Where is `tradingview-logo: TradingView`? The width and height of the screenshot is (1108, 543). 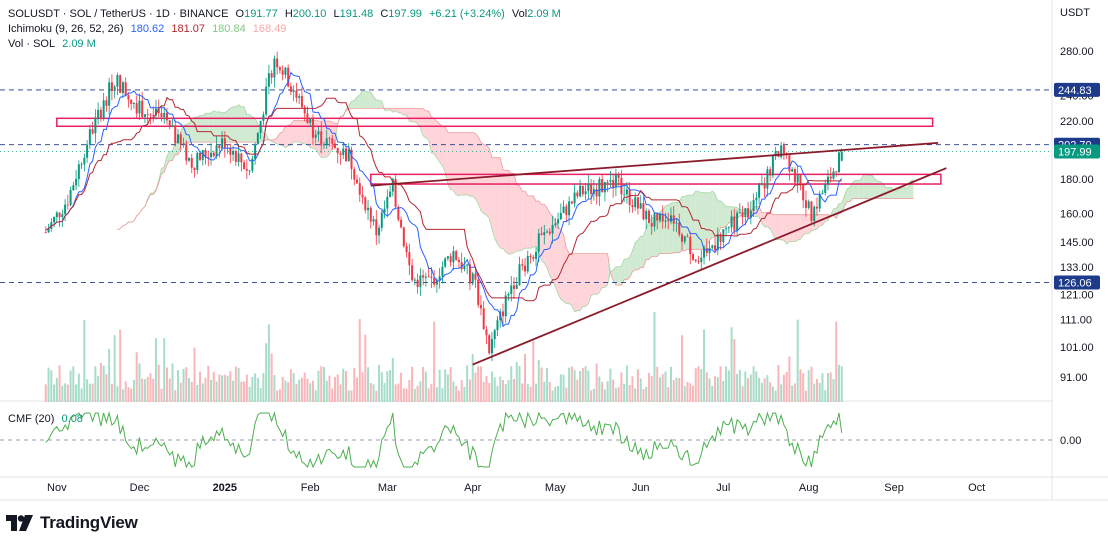
tradingview-logo: TradingView is located at coordinates (72, 523).